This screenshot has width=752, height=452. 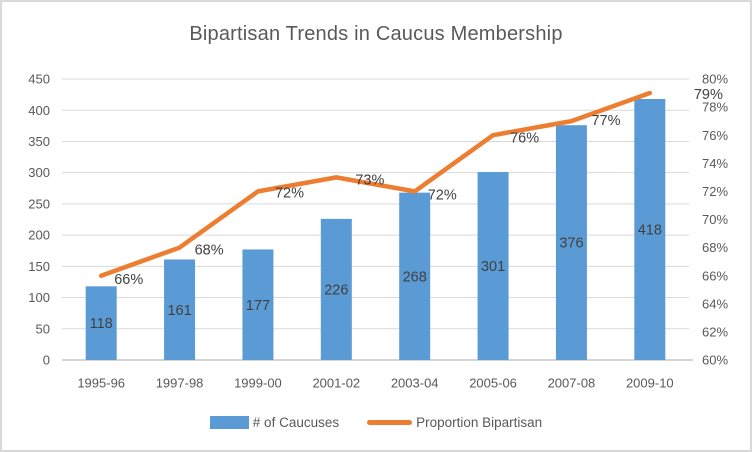 I want to click on right-axis-tick-label: 70%, so click(x=715, y=219).